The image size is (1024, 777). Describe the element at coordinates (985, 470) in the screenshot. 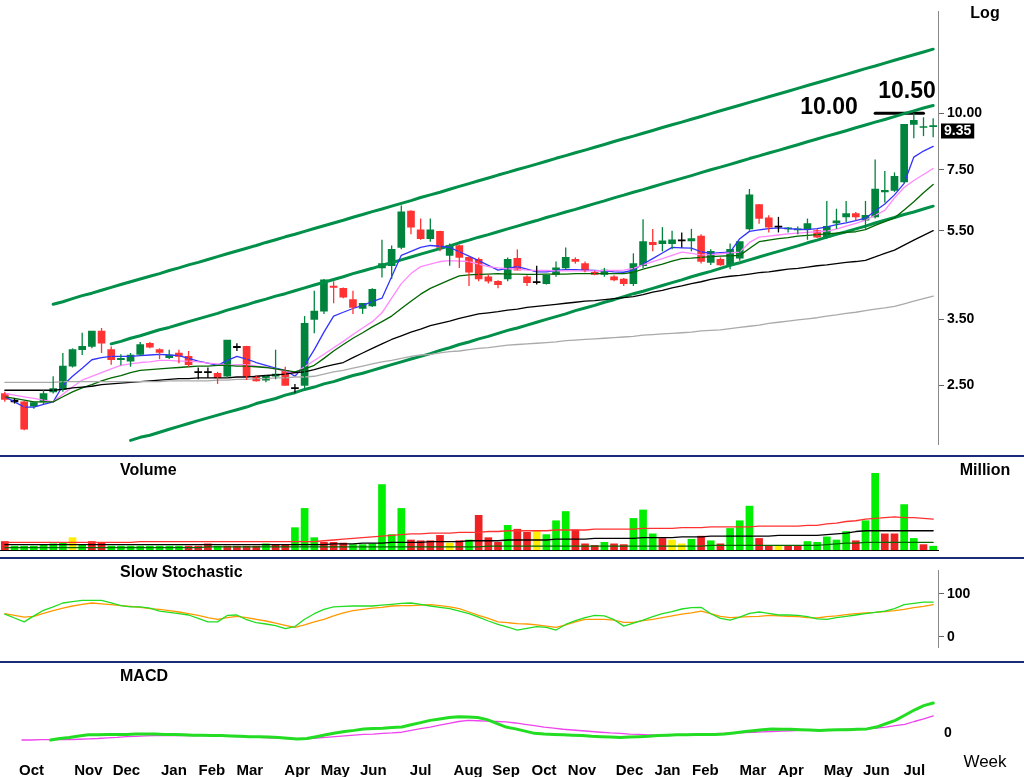

I see `y-axis-title: Million` at that location.